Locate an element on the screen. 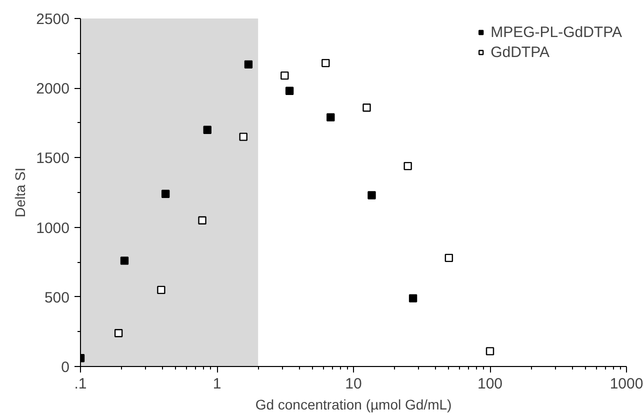 The height and width of the screenshot is (416, 644). y-axis-title: Delta SI is located at coordinates (20, 193).